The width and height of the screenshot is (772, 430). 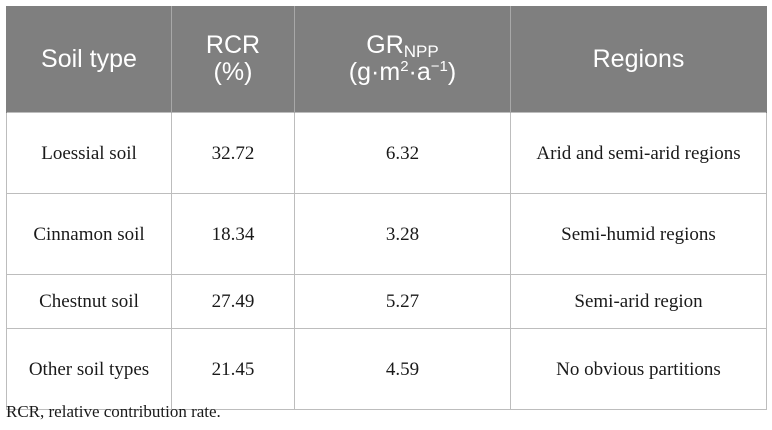 What do you see at coordinates (402, 234) in the screenshot?
I see `cell-gr-npp: 3.28` at bounding box center [402, 234].